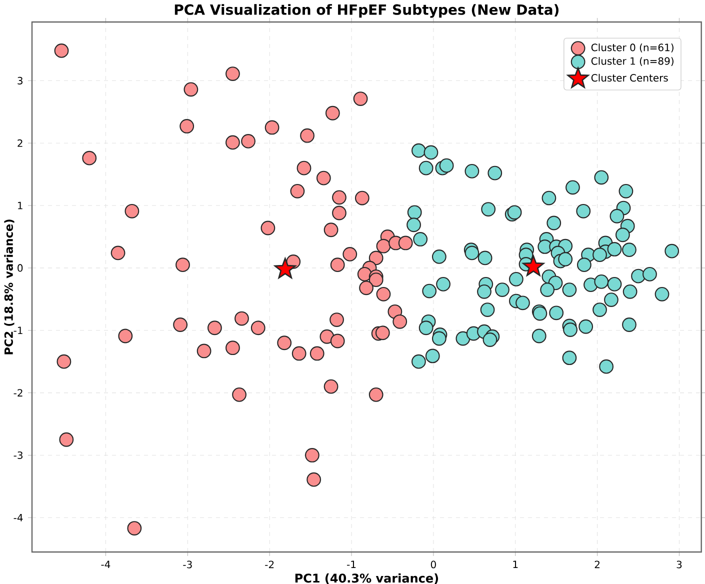  What do you see at coordinates (20, 143) in the screenshot?
I see `y-tick-label: 2` at bounding box center [20, 143].